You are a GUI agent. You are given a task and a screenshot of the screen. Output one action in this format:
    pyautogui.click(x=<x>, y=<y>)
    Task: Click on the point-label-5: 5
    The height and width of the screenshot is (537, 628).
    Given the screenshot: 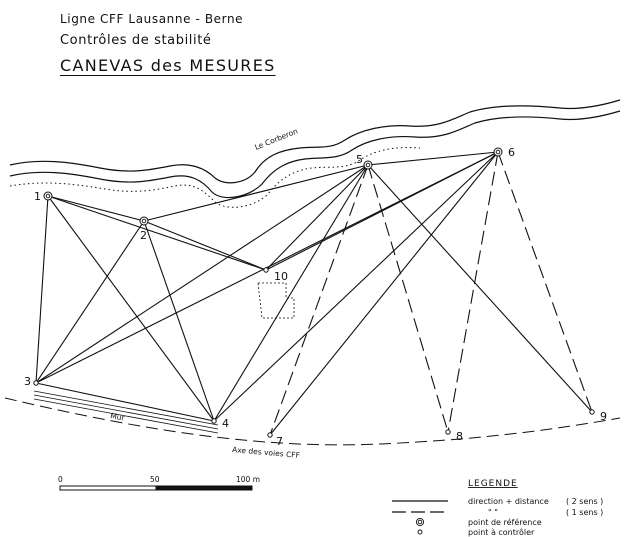 What is the action you would take?
    pyautogui.click(x=359, y=159)
    